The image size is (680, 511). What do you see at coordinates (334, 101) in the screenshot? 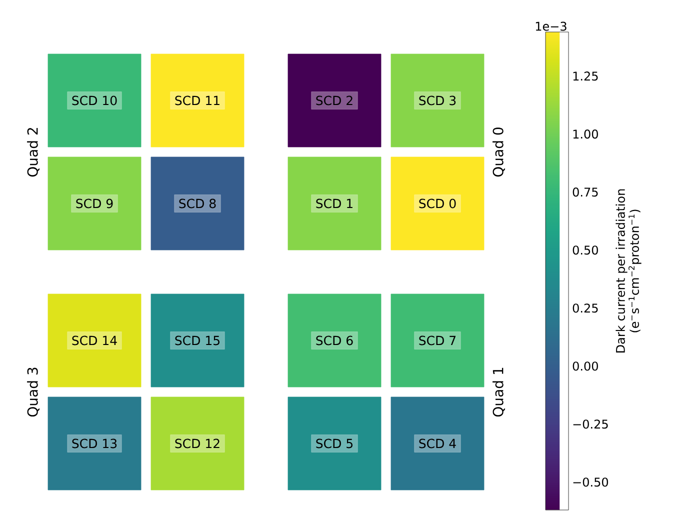
I see `data-label: SCD 2` at bounding box center [334, 101].